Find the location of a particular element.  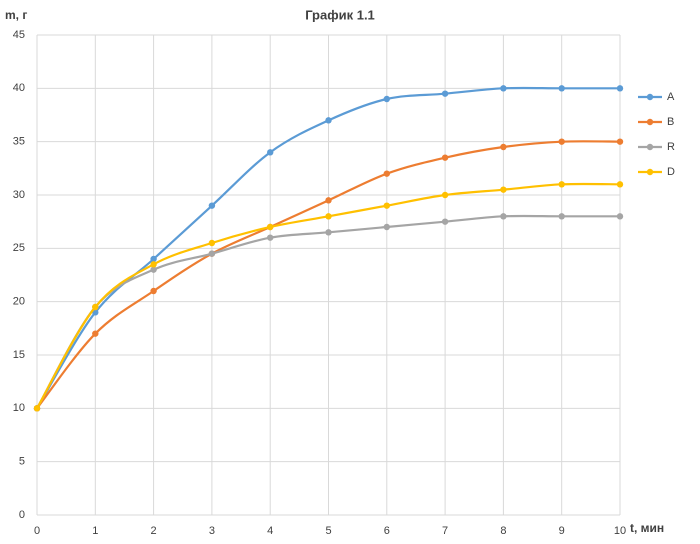

x-tick-label: 0 is located at coordinates (37, 531).